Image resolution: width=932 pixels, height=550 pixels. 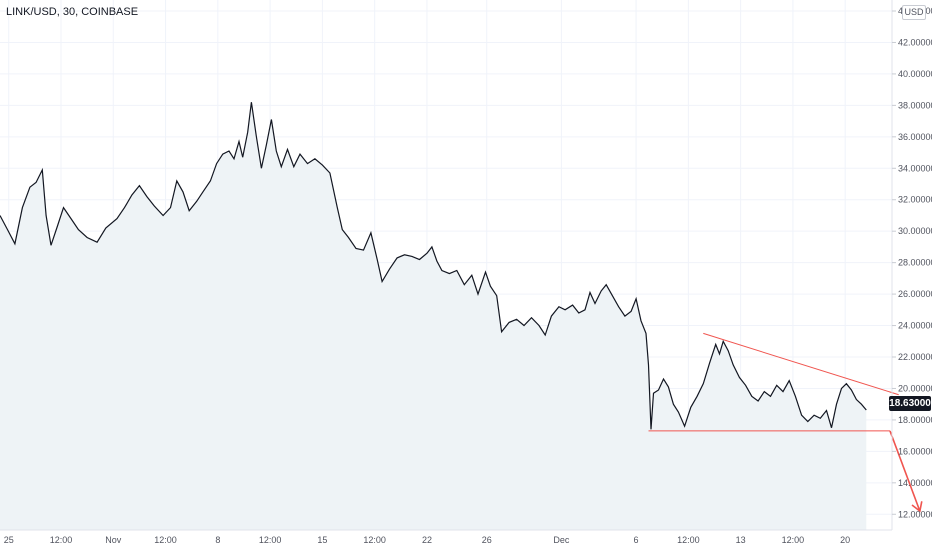 I want to click on price-tick-label: 42.00000, so click(x=915, y=42).